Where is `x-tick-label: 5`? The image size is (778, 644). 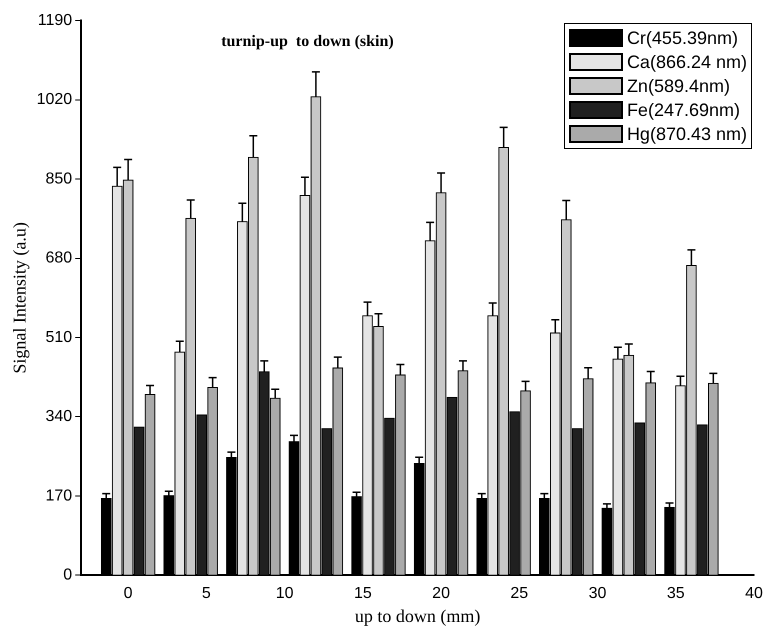
x-tick-label: 5 is located at coordinates (206, 593).